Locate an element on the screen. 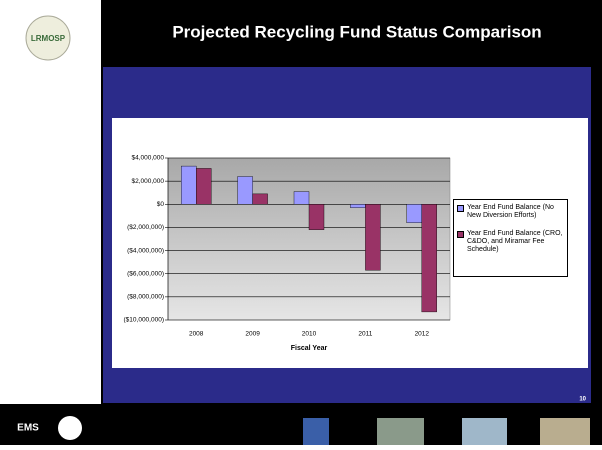 Image resolution: width=602 pixels, height=450 pixels. y-tick-label: ($2,000,000) is located at coordinates (145, 227).